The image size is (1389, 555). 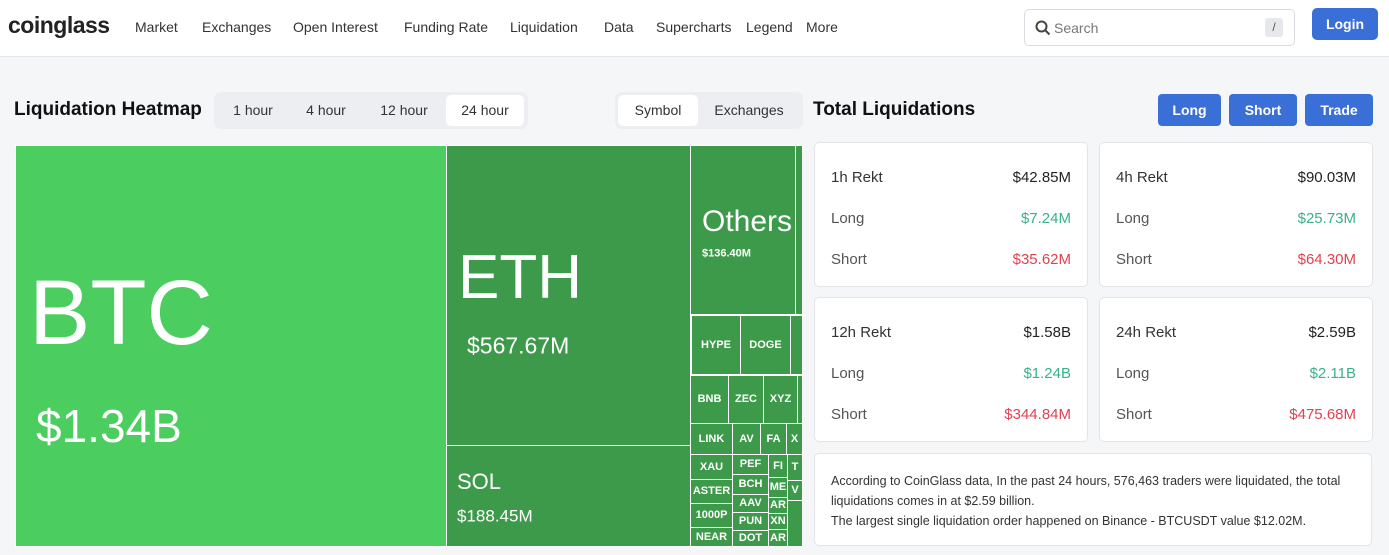 I want to click on heatmap-tile: XAU, so click(x=711, y=467).